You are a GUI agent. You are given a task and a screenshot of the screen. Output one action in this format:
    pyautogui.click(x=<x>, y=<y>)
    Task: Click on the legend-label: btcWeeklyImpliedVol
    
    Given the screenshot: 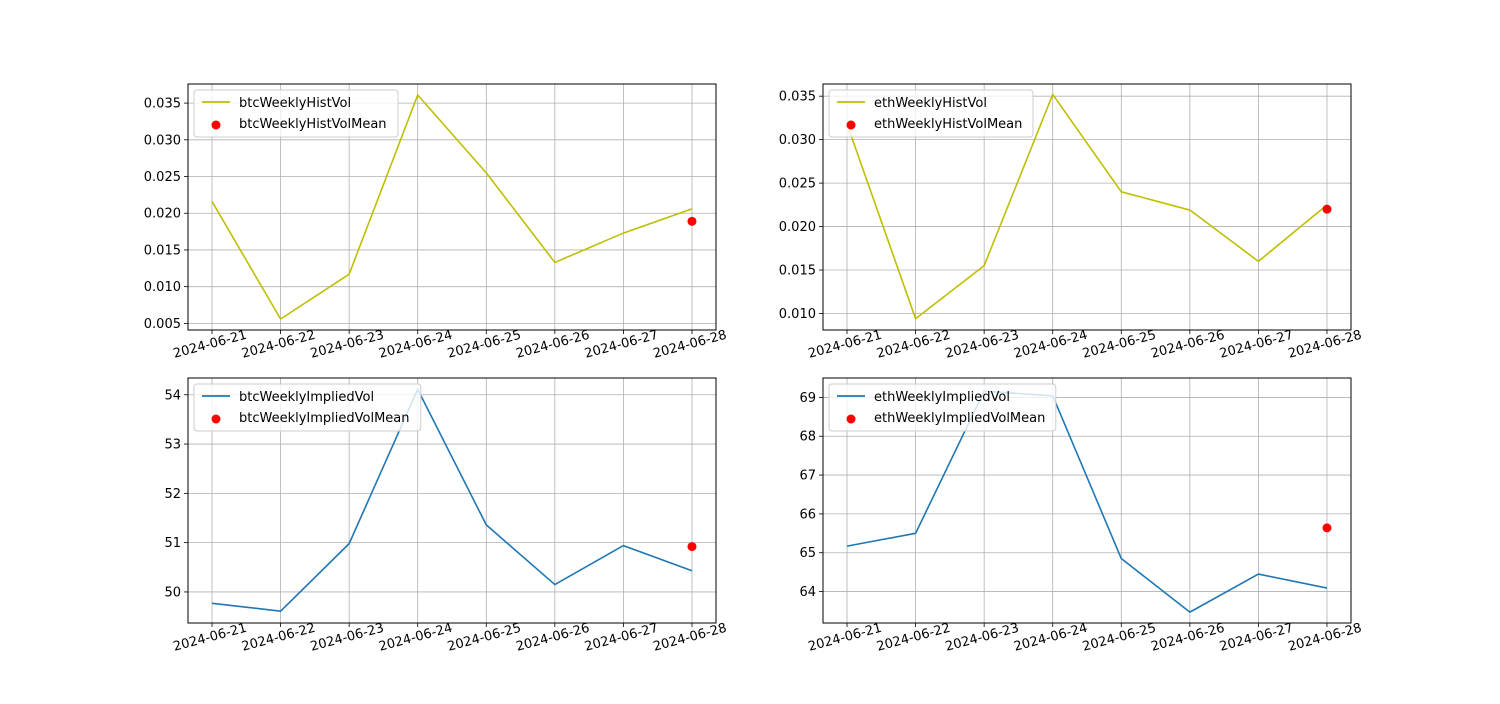 What is the action you would take?
    pyautogui.click(x=306, y=397)
    